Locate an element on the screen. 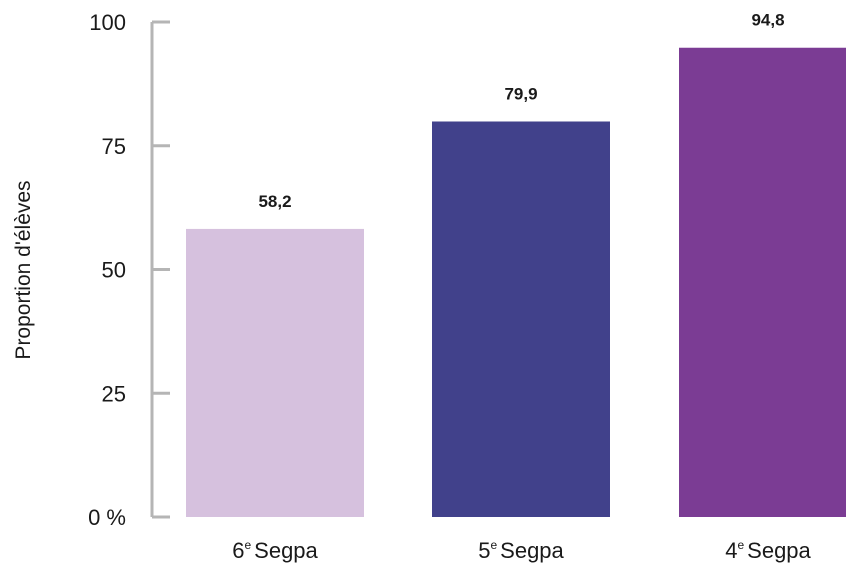 The width and height of the screenshot is (846, 565). y-tick-label: 100 is located at coordinates (107, 22).